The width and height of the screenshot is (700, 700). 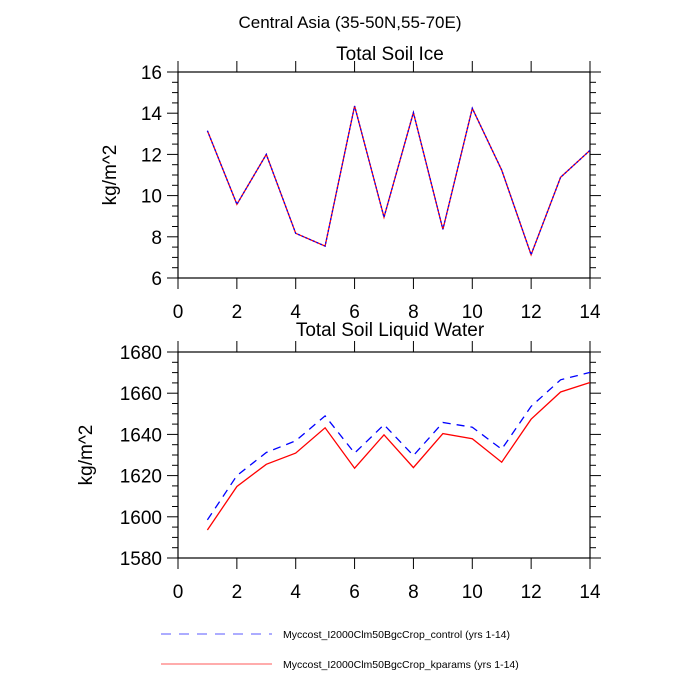 I want to click on y-tick-label: 12, so click(x=151, y=155).